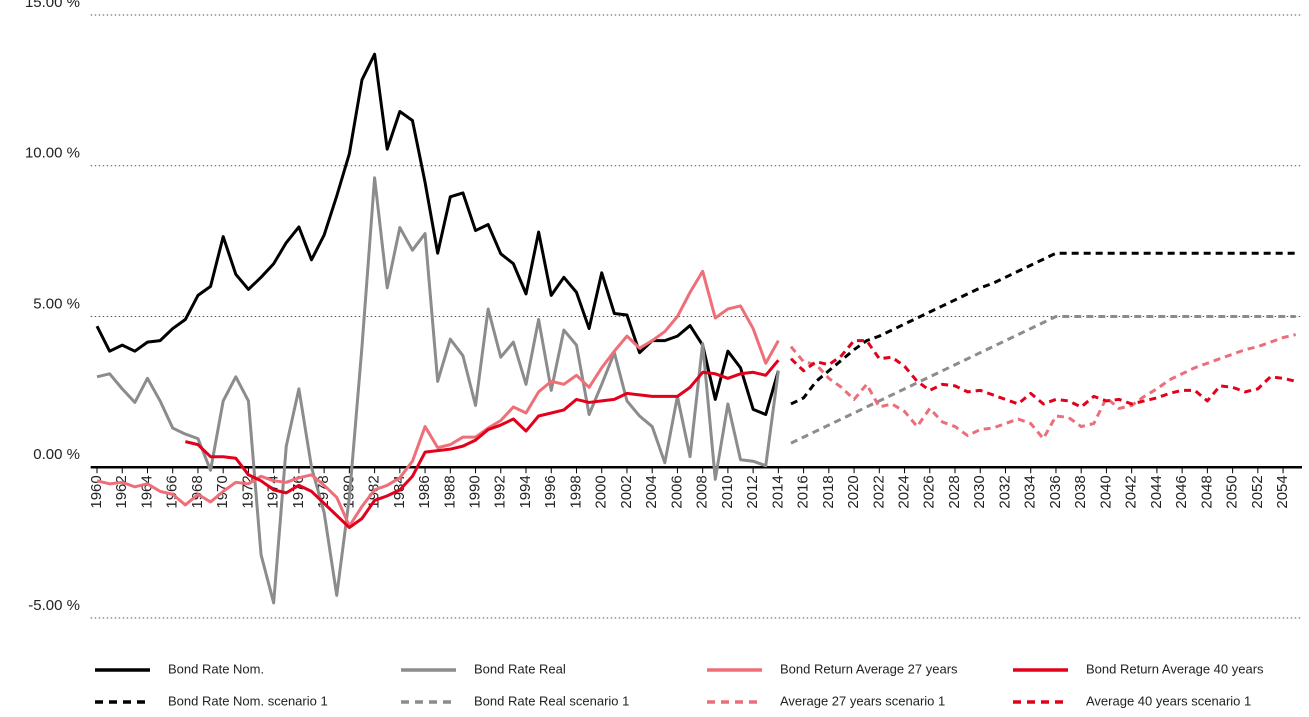 This screenshot has height=717, width=1309. I want to click on x-tick-label: 1968, so click(197, 491).